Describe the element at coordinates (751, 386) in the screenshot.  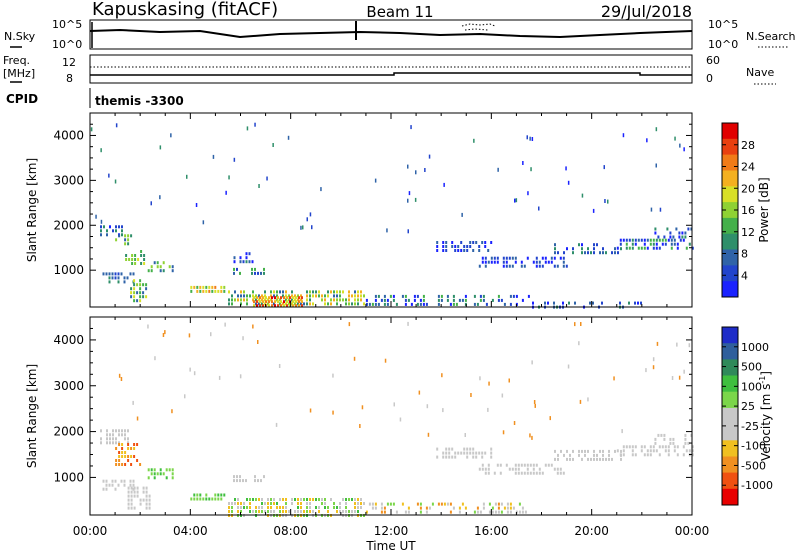
I see `velocity-colorbar-label: 100` at that location.